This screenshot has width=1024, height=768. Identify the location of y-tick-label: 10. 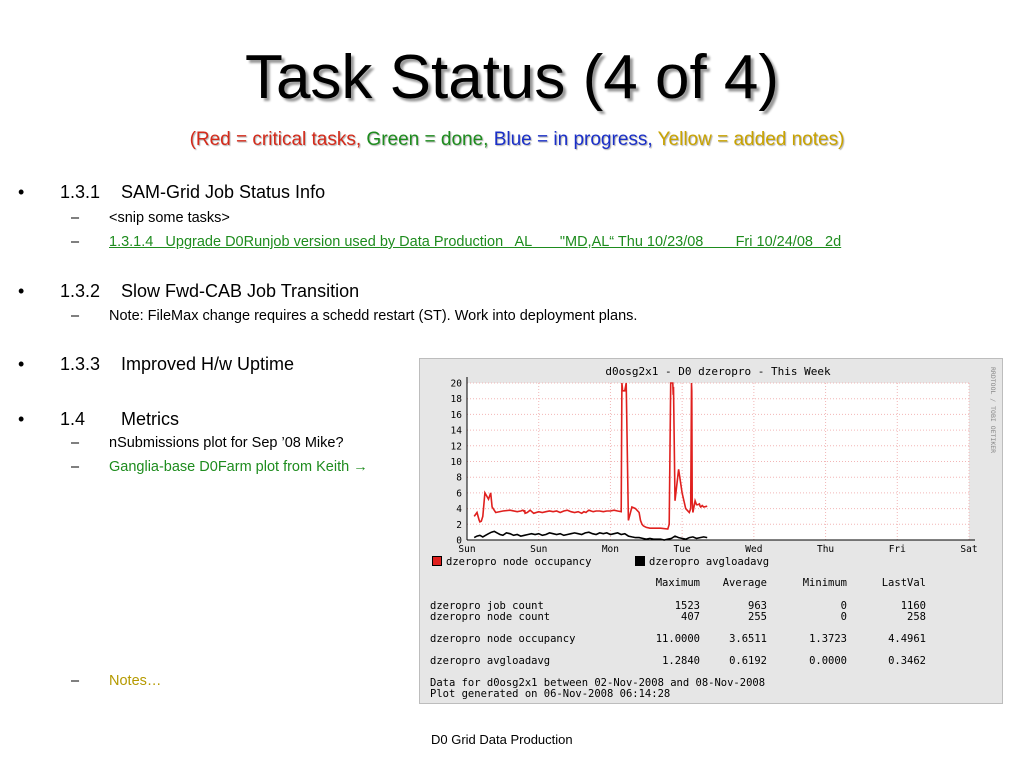
(457, 462).